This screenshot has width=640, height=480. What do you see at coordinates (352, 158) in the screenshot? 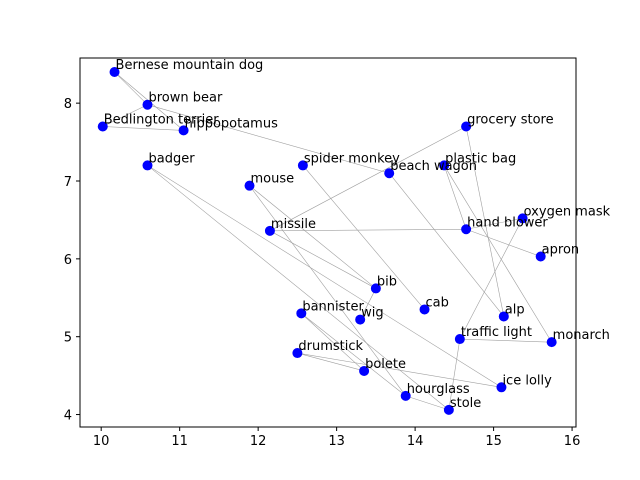
I see `point-label-spider-monkey: spider monkey` at bounding box center [352, 158].